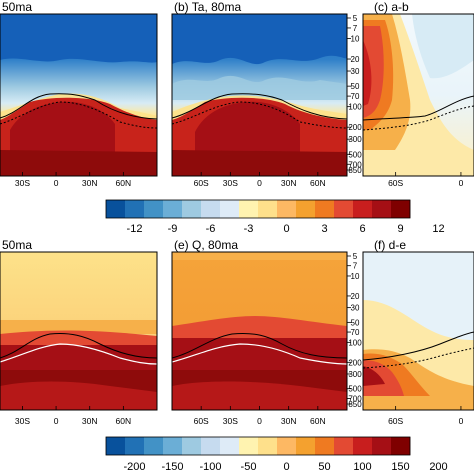  What do you see at coordinates (206, 245) in the screenshot?
I see `panel-e-title: (e) Q, 80ma` at bounding box center [206, 245].